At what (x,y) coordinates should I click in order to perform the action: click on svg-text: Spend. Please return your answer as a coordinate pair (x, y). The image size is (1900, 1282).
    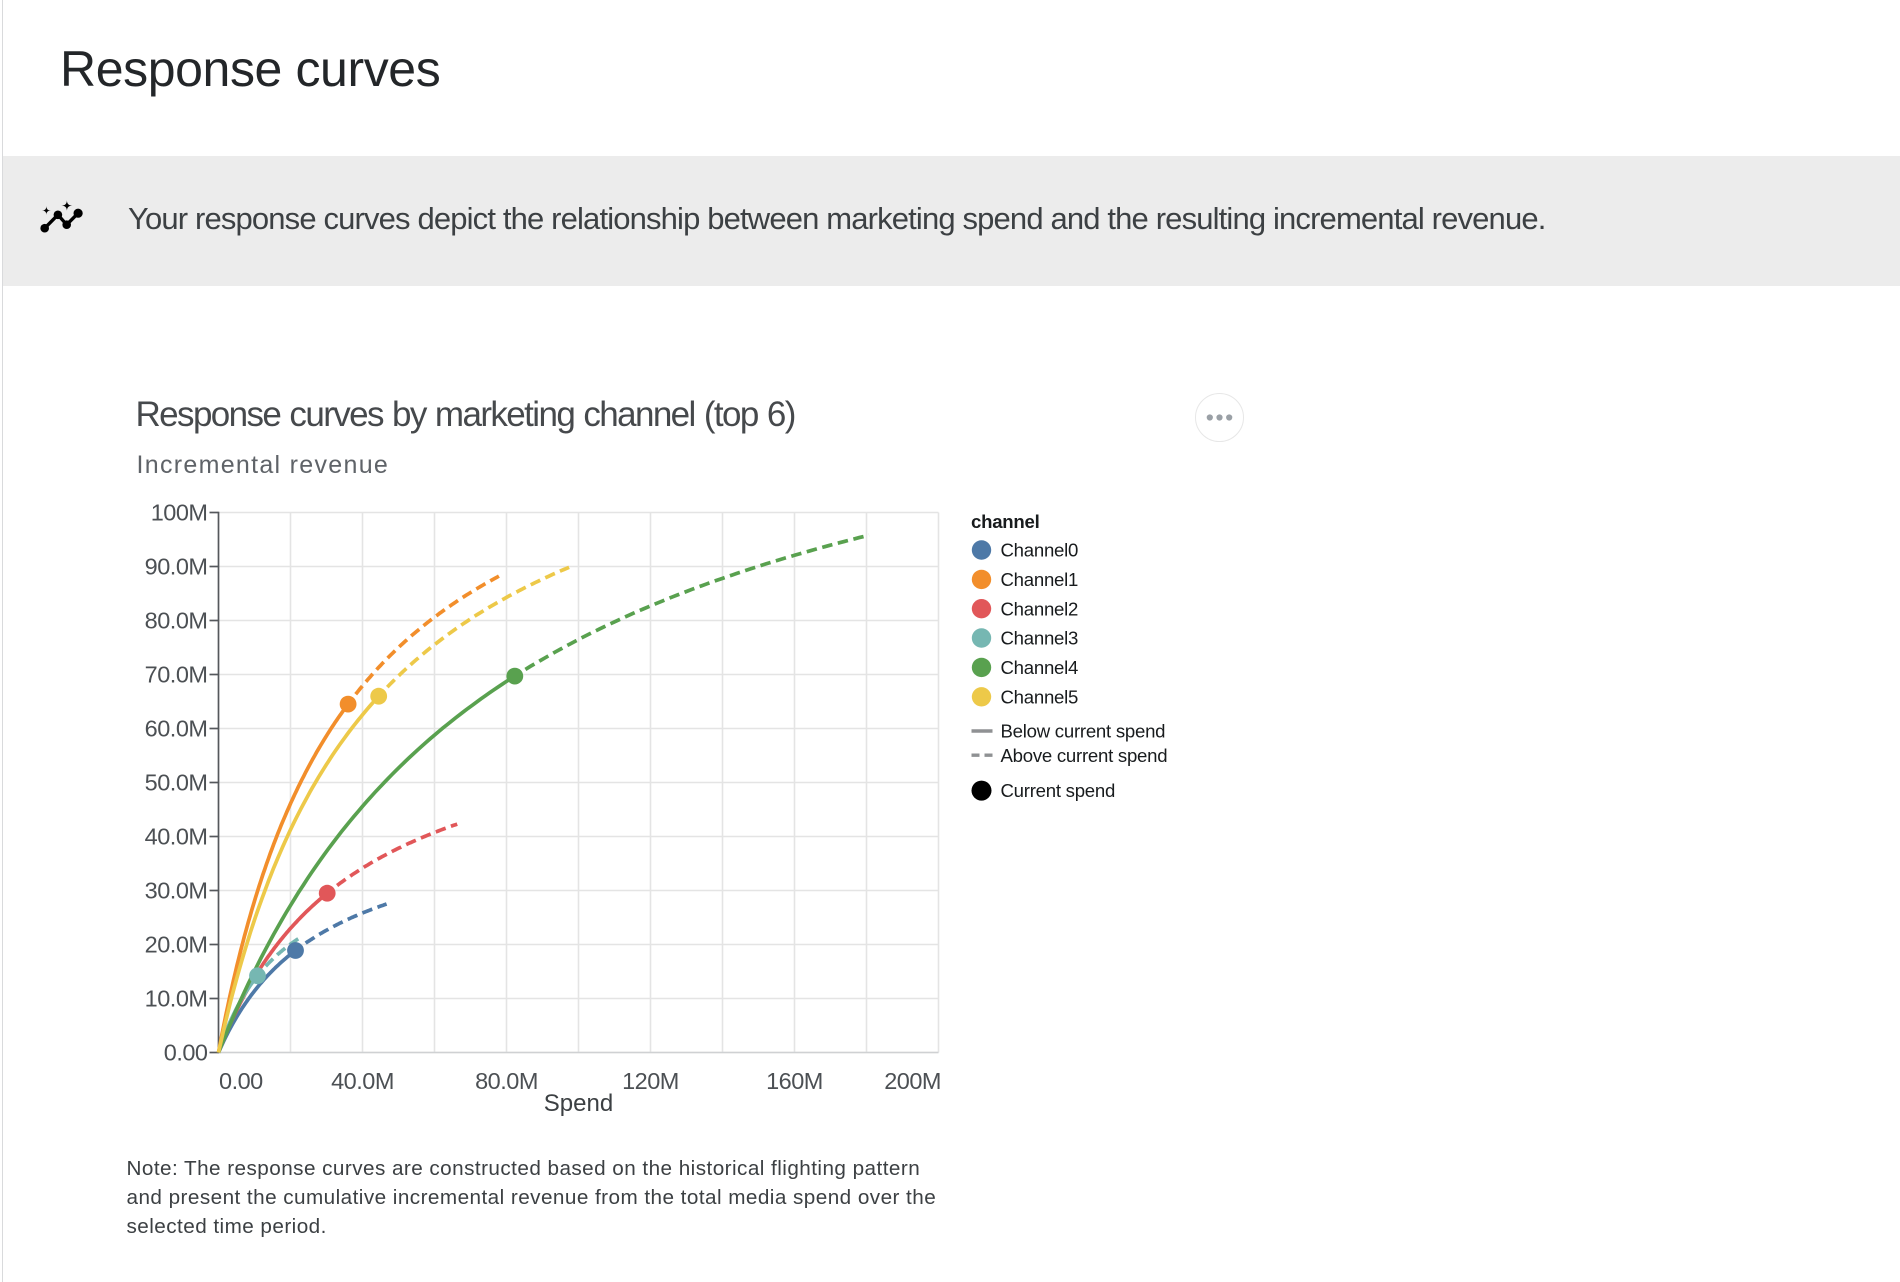
    Looking at the image, I should click on (578, 1103).